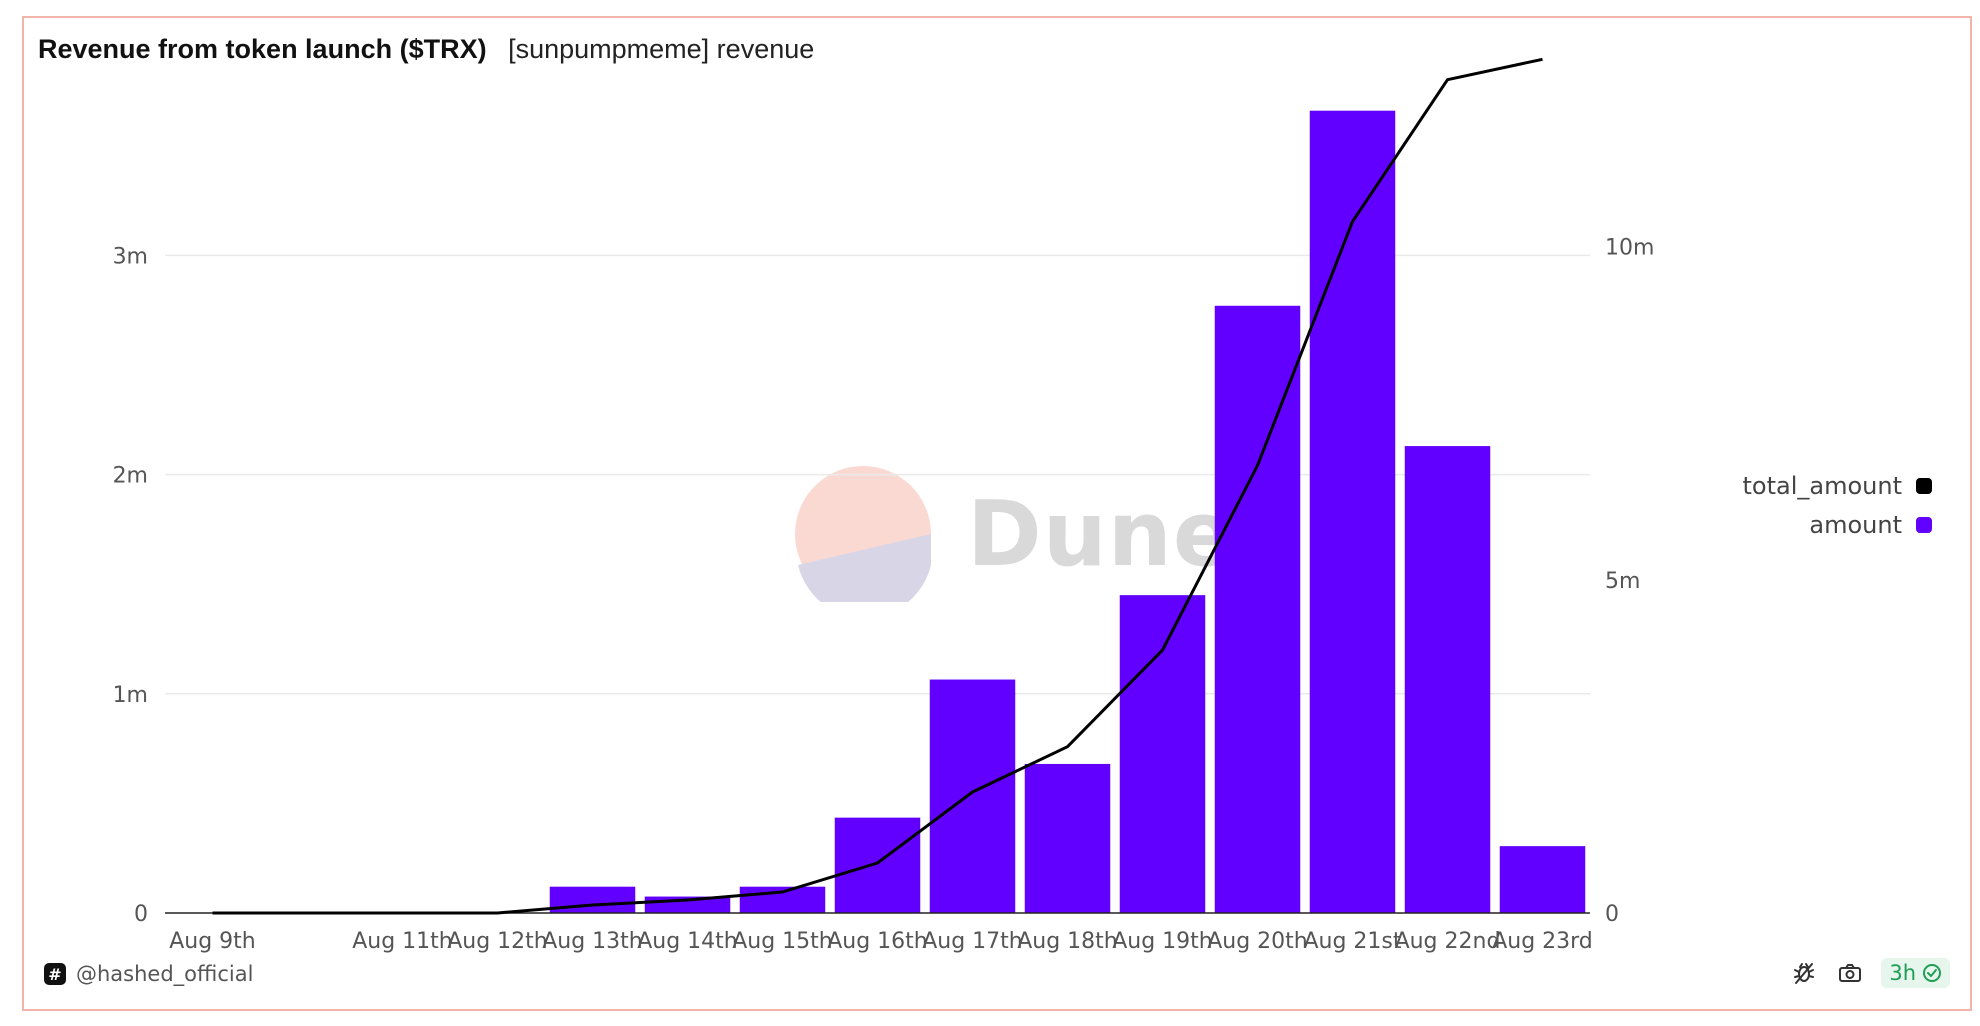  What do you see at coordinates (130, 695) in the screenshot?
I see `y-left-tick-label: 1m` at bounding box center [130, 695].